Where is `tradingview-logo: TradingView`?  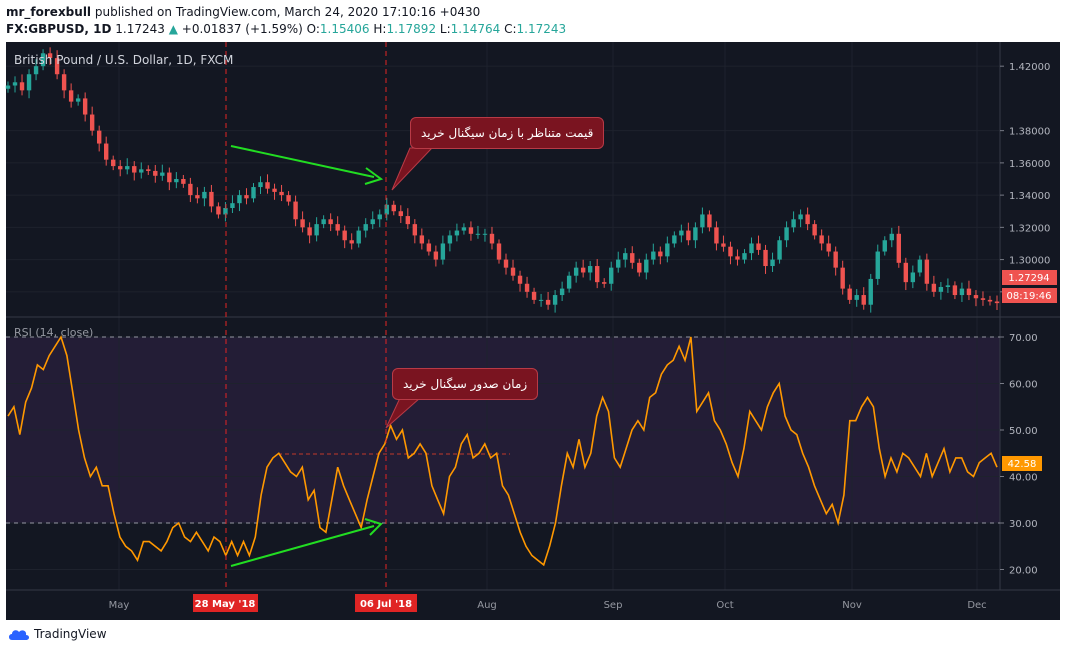 tradingview-logo: TradingView is located at coordinates (57, 634).